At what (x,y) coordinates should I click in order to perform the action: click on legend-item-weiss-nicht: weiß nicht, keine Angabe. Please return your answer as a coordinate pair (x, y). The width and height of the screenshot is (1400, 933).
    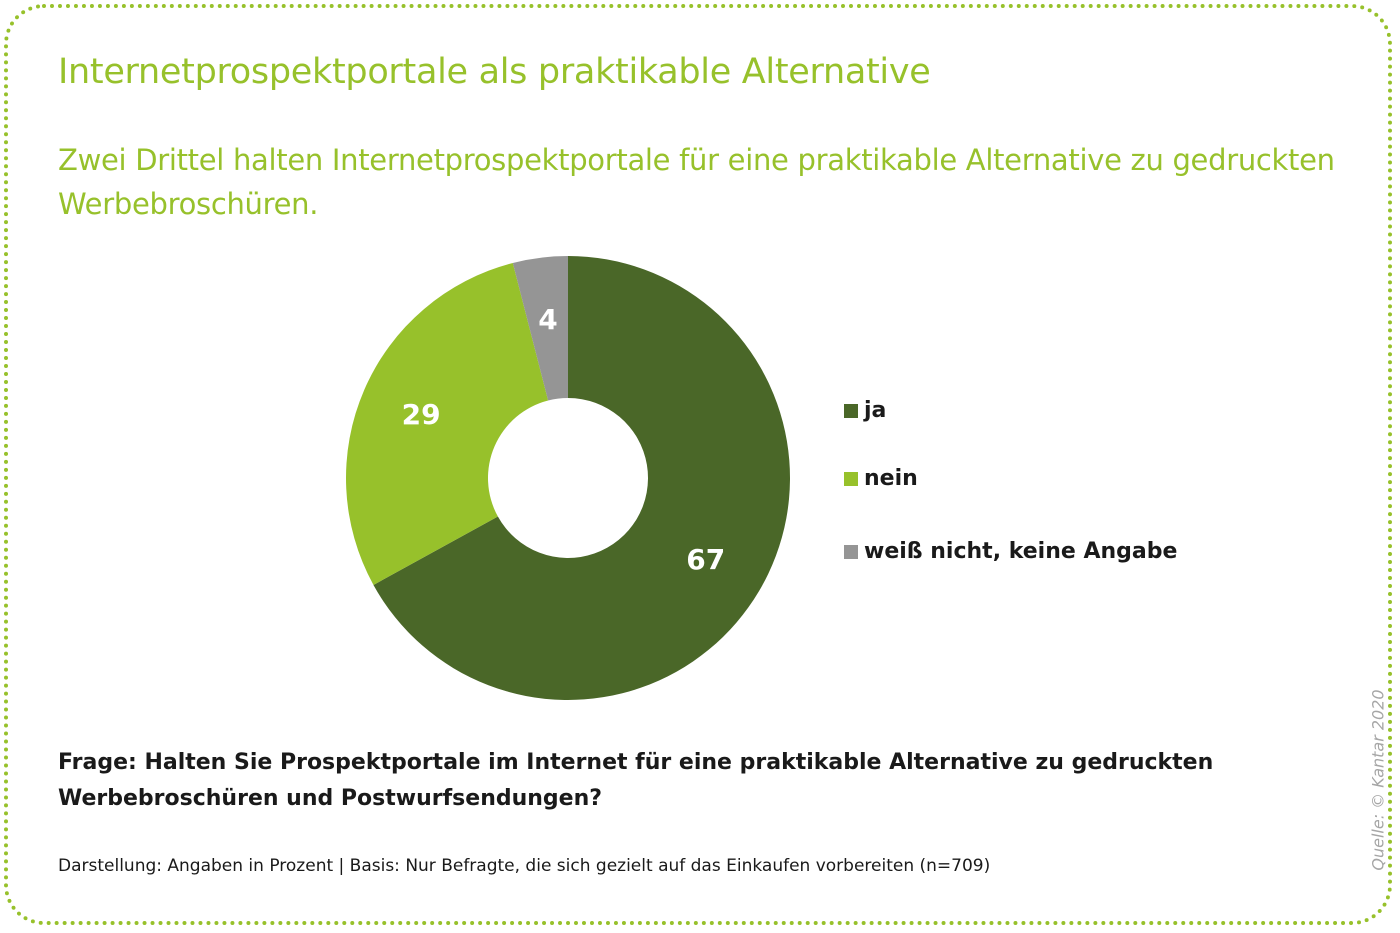
    Looking at the image, I should click on (1010, 551).